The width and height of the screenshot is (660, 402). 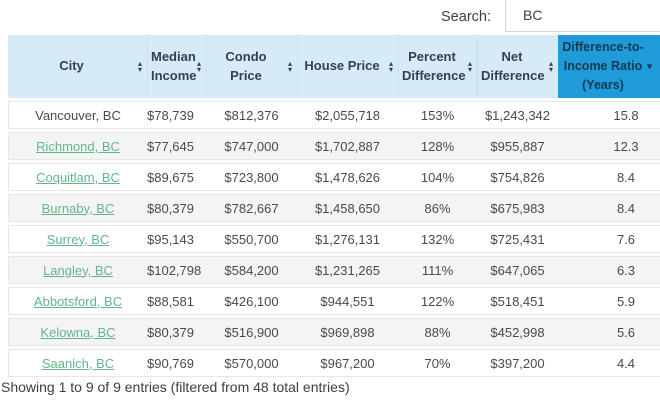 I want to click on column-header-house_price: House Price ▴ ▾, so click(x=347, y=66).